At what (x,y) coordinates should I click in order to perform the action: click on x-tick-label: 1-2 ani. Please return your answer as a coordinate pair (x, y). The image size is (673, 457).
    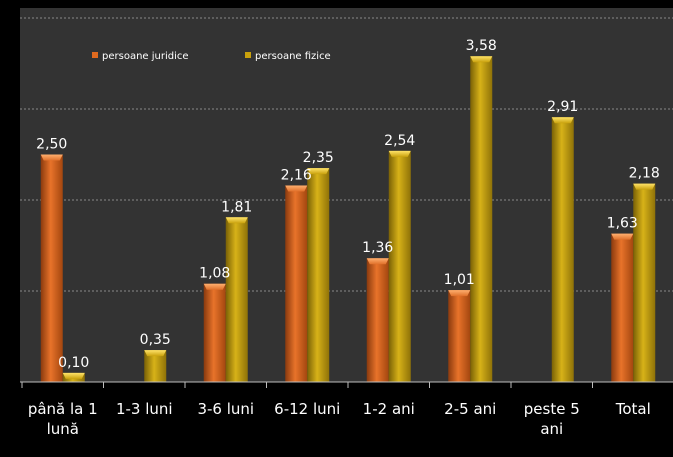
    Looking at the image, I should click on (389, 409).